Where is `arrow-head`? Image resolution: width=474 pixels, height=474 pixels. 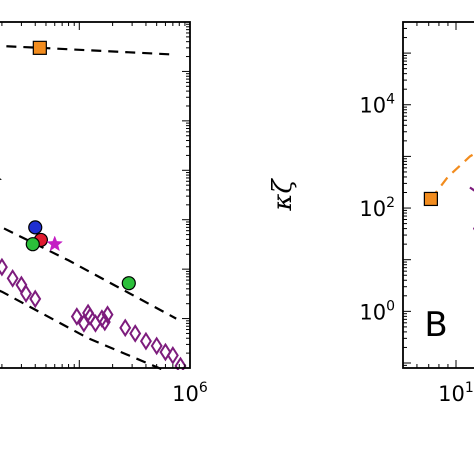
arrow-head is located at coordinates (1, 179).